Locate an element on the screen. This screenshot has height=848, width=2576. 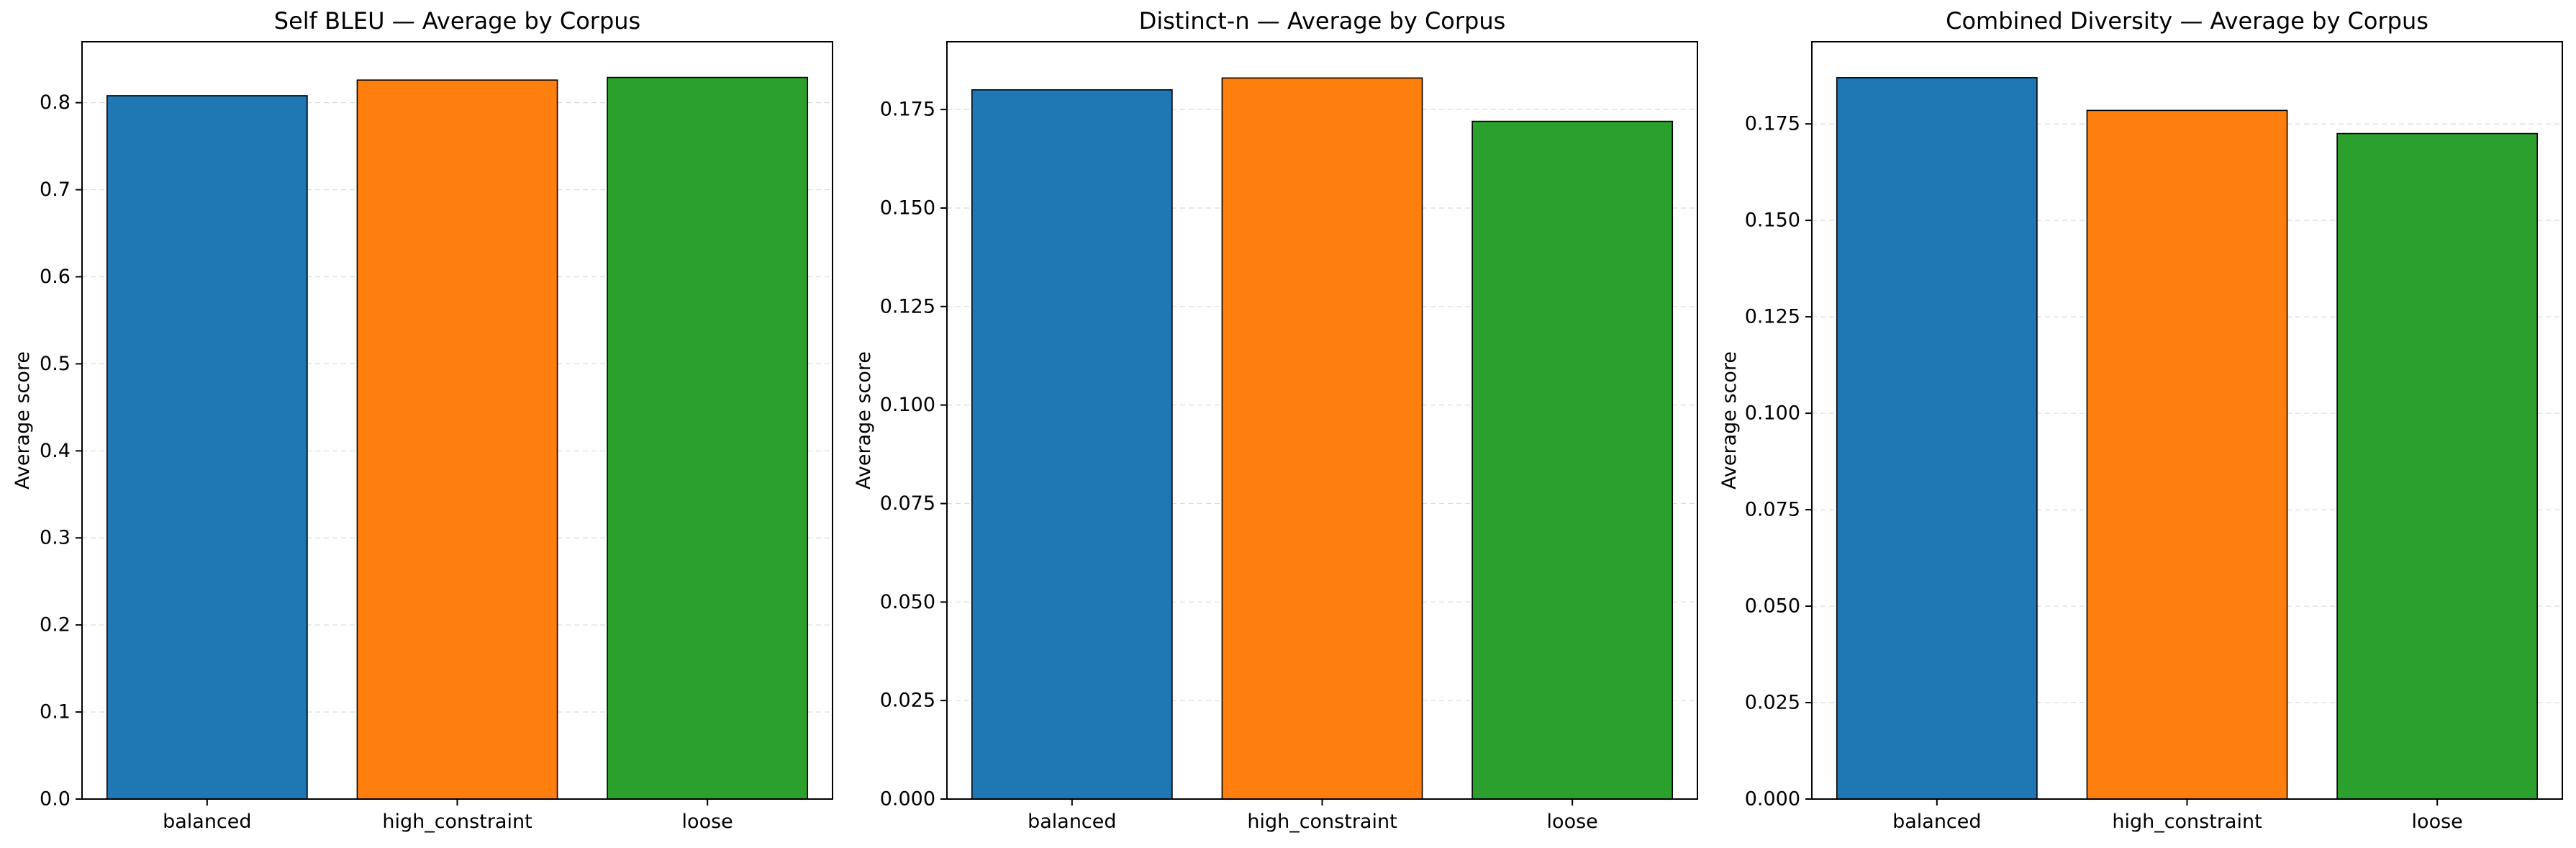
y-tick-label: 0.8 is located at coordinates (55, 102).